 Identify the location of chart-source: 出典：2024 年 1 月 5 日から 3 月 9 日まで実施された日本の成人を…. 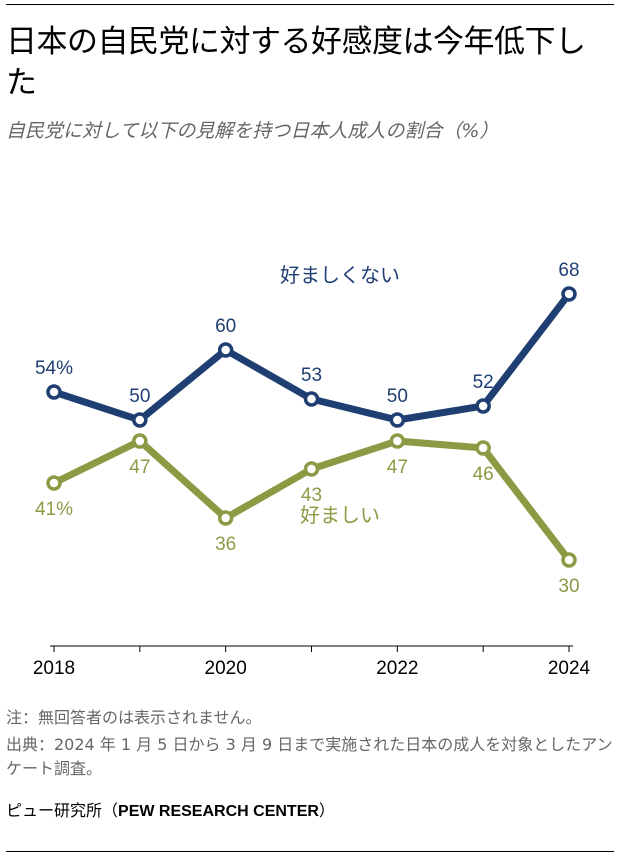
(309, 756).